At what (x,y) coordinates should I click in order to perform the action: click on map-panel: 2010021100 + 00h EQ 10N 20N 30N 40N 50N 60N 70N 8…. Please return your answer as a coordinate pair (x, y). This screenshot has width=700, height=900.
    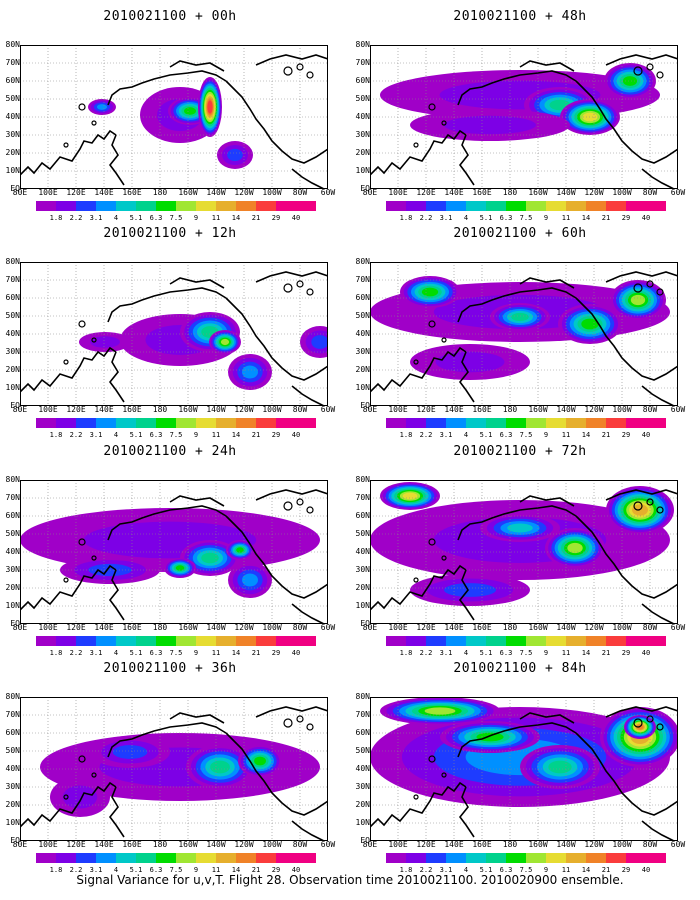
    Looking at the image, I should click on (170, 113).